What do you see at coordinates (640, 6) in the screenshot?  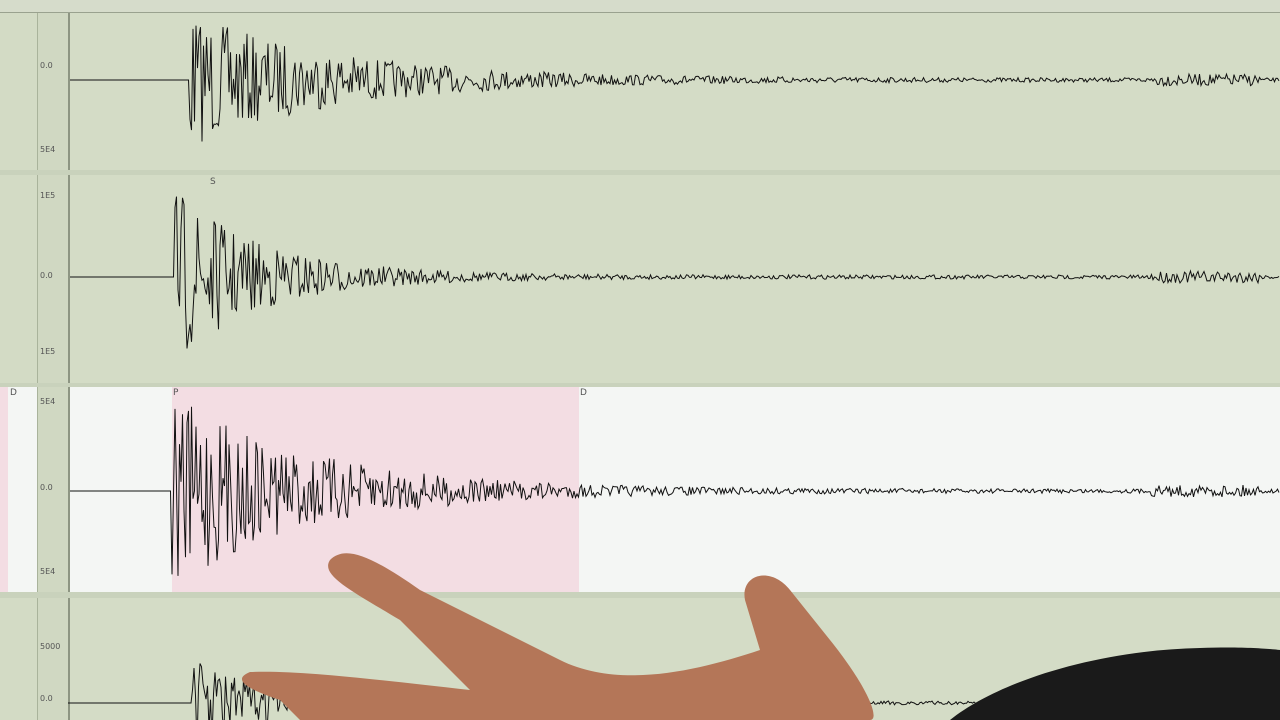 I see `time-ruler` at bounding box center [640, 6].